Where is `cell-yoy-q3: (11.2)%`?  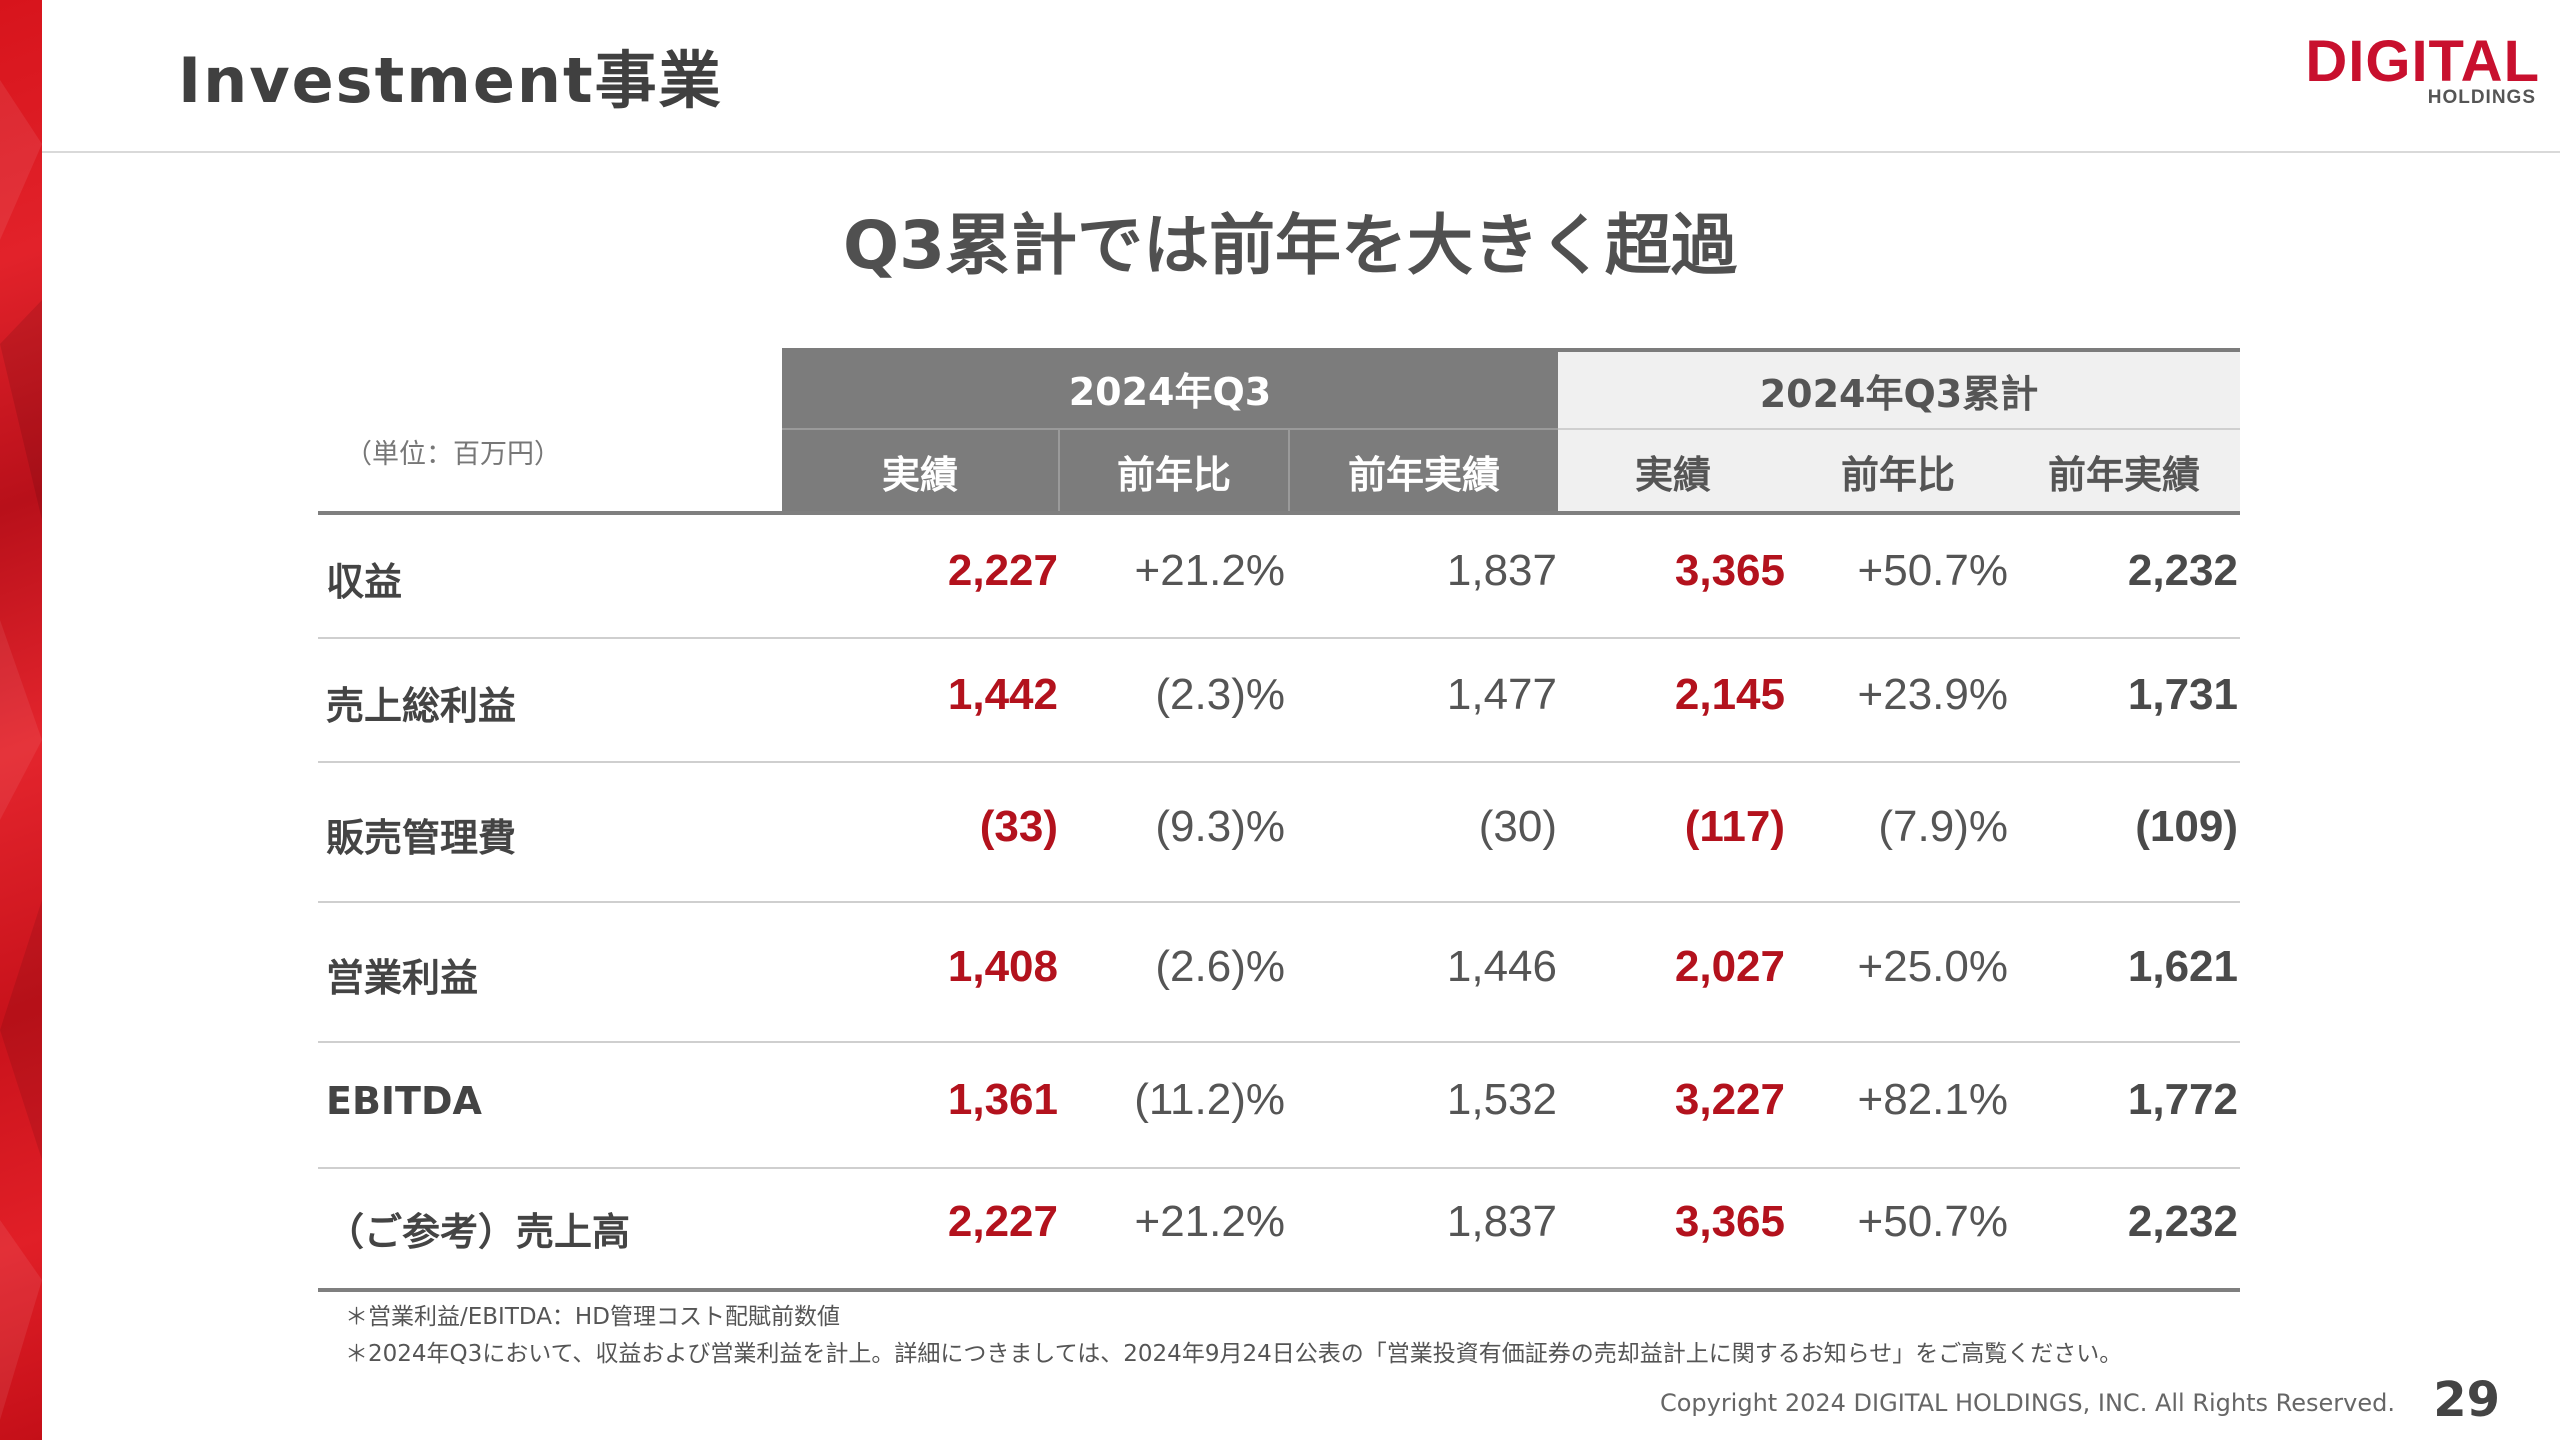 cell-yoy-q3: (11.2)% is located at coordinates (1209, 1099).